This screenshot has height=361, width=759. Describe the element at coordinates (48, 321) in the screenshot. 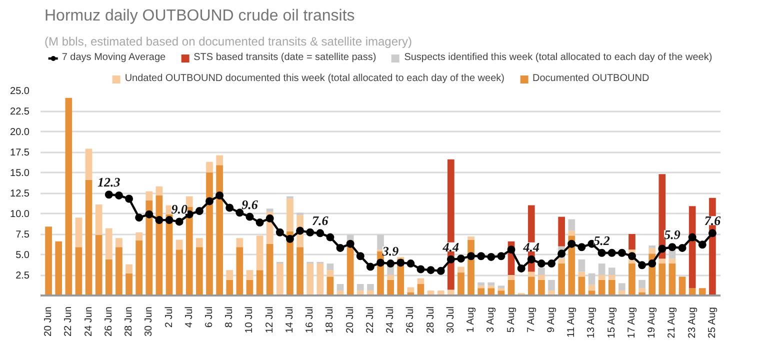

I see `x-tick-label: 20 Jun` at that location.